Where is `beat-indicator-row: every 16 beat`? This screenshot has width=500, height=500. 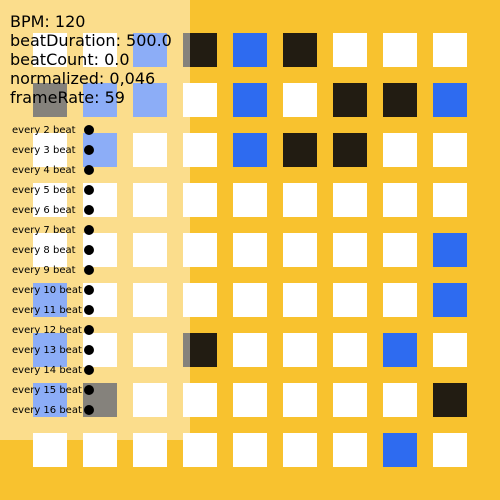 beat-indicator-row: every 16 beat is located at coordinates (53, 410).